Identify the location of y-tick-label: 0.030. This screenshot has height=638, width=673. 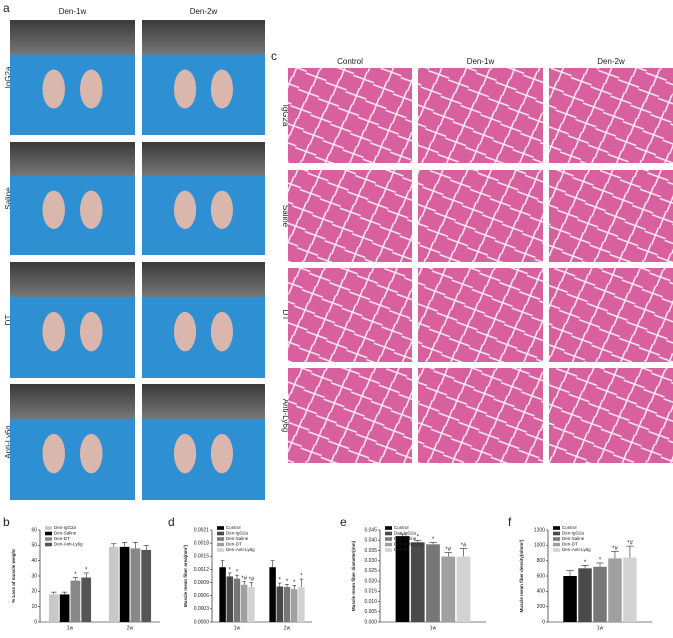
(370, 561).